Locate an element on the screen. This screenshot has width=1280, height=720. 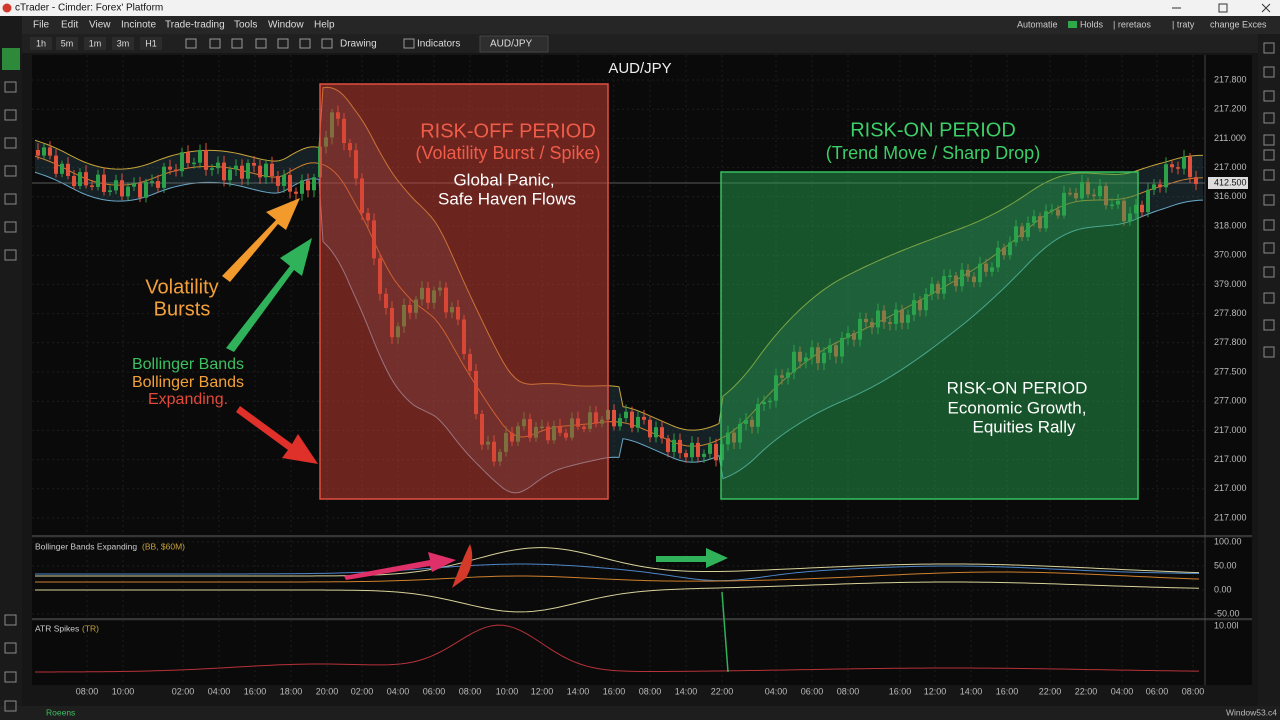
menu-item: Help is located at coordinates (324, 25).